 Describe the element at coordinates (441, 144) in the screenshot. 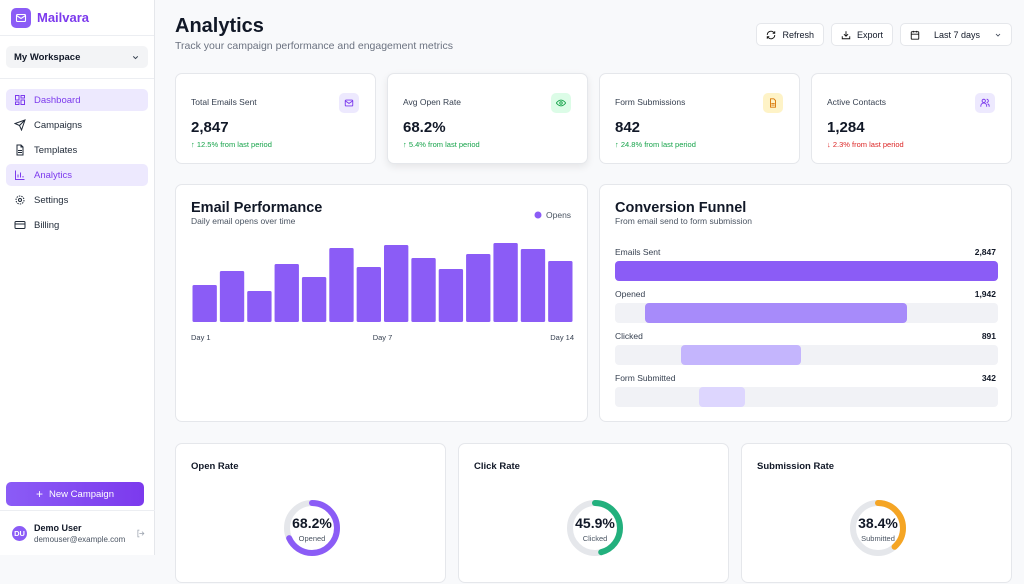

I see `stat-change: ↑ 5.4% from last period` at that location.